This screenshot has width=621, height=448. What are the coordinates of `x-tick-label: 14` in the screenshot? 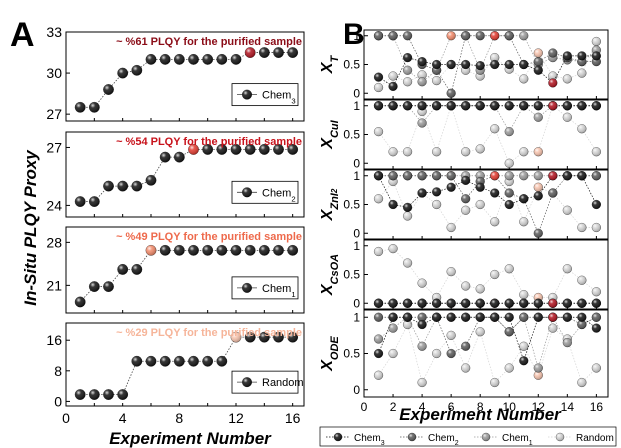 It's located at (568, 407).